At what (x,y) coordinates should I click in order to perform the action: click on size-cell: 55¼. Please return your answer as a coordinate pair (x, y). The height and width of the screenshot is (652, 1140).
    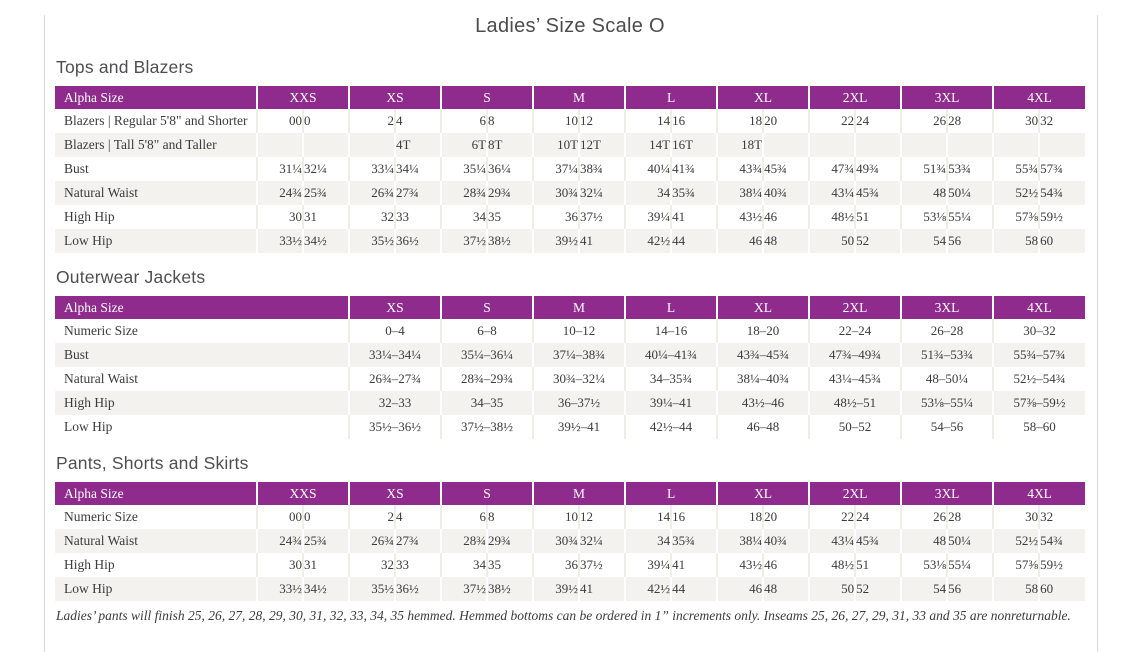
    Looking at the image, I should click on (970, 217).